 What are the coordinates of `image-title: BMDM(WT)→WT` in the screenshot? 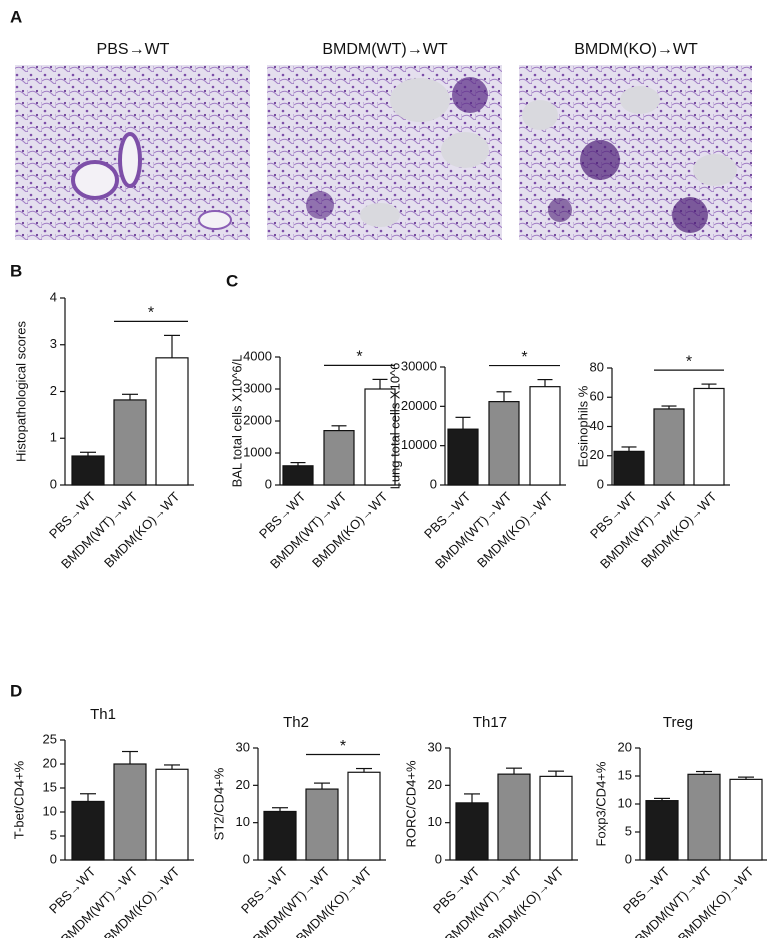 It's located at (385, 49).